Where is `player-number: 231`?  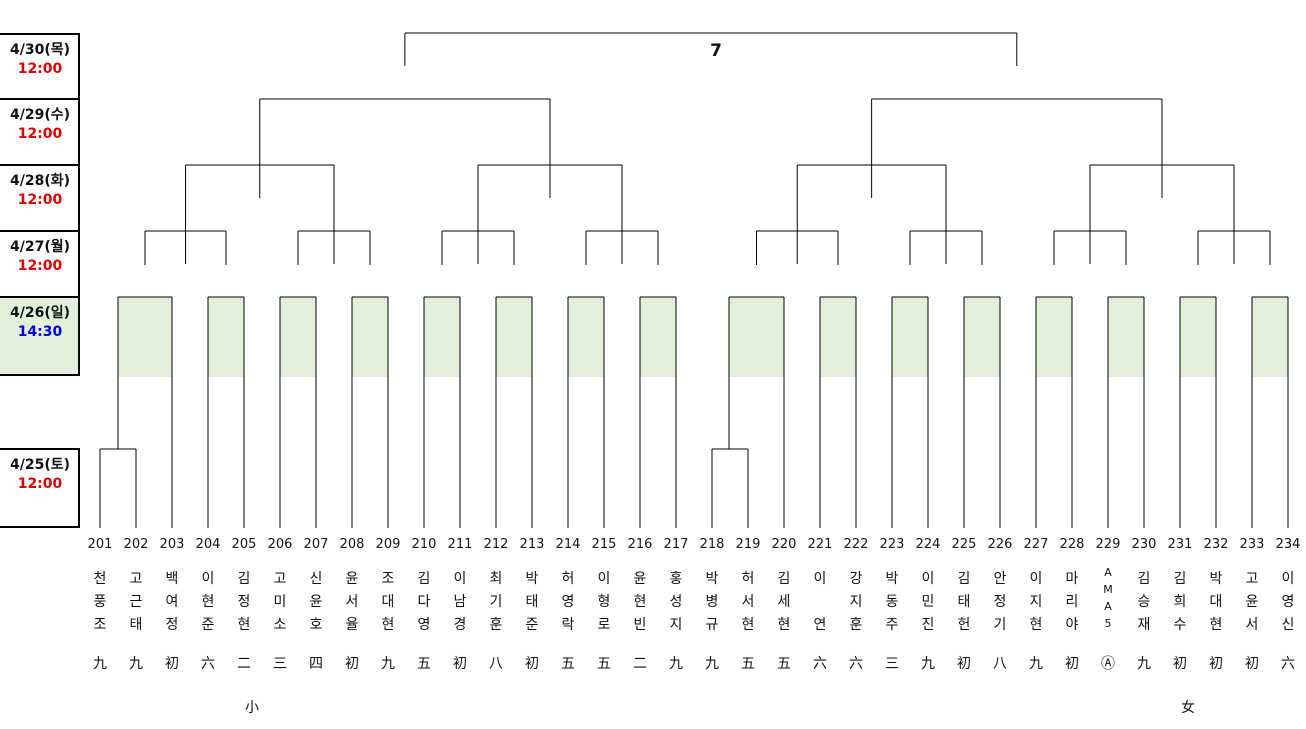
player-number: 231 is located at coordinates (1180, 544).